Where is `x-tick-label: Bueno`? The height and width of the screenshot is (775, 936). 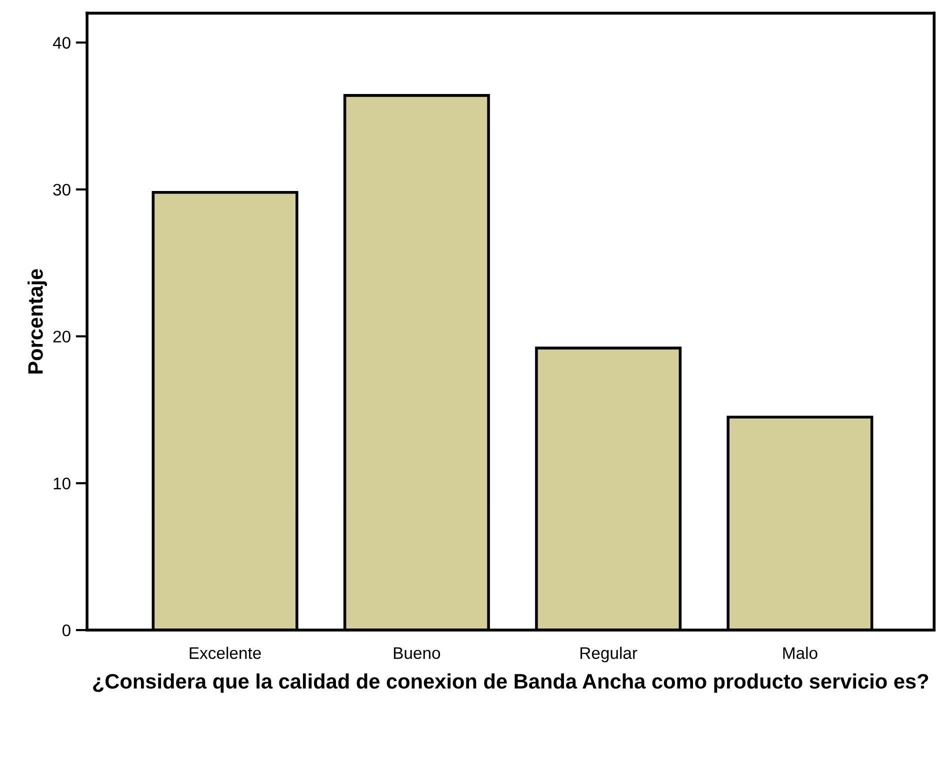 x-tick-label: Bueno is located at coordinates (417, 653).